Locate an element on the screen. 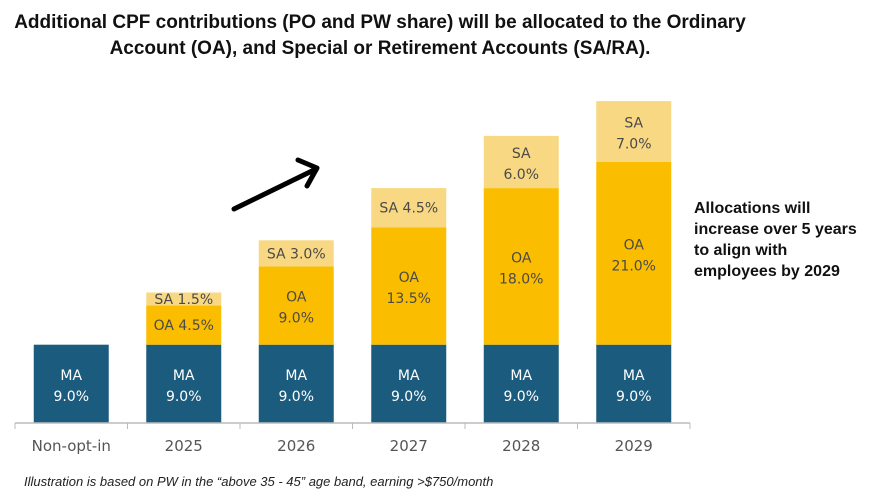 The width and height of the screenshot is (872, 503). data-label: OA 4.5% is located at coordinates (184, 326).